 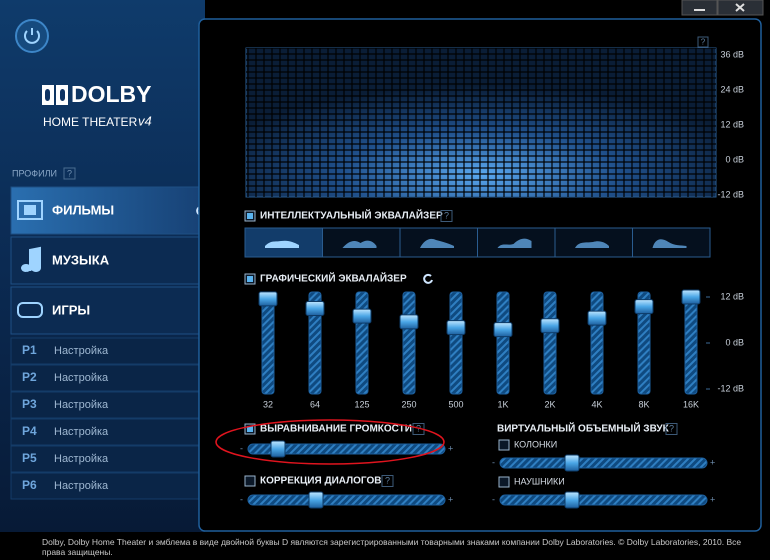 I want to click on power-button, so click(x=32, y=36).